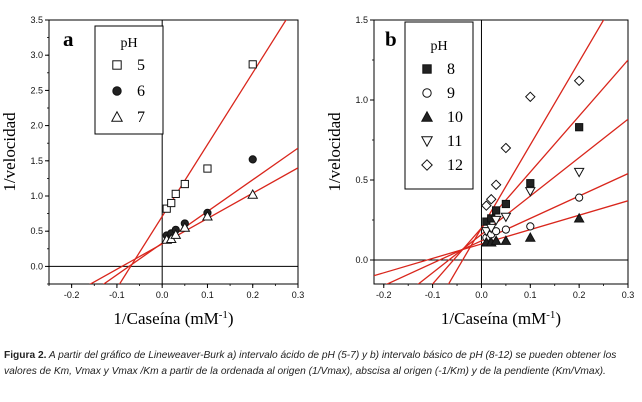 The image size is (642, 402). I want to click on x-tick-label: 0.2, so click(252, 295).